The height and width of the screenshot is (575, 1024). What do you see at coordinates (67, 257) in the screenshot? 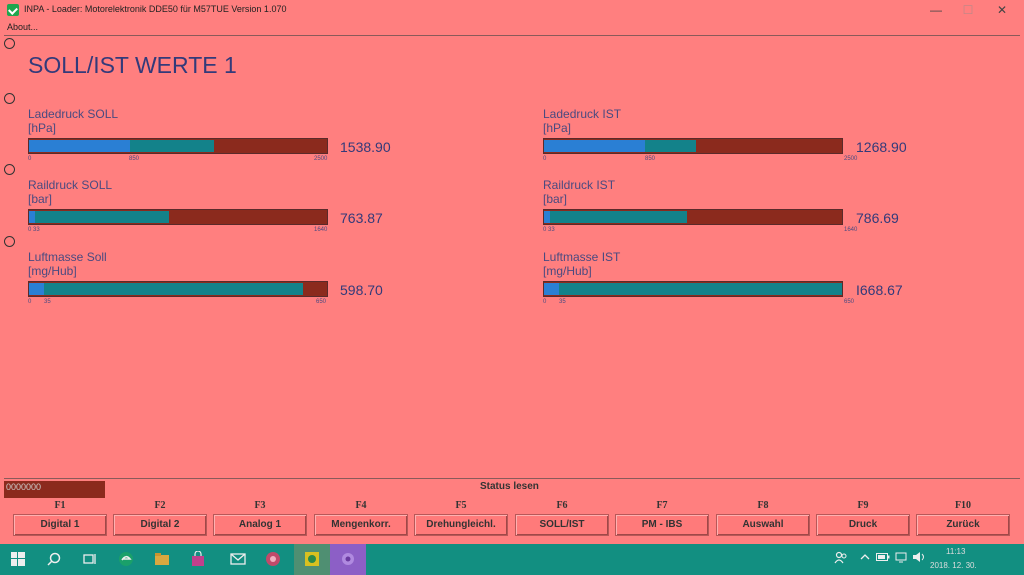
I see `gauge-label: Luftmasse Soll` at bounding box center [67, 257].